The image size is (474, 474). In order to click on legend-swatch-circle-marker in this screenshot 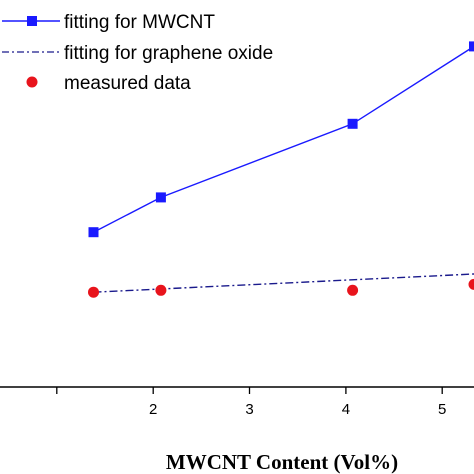, I will do `click(32, 82)`.